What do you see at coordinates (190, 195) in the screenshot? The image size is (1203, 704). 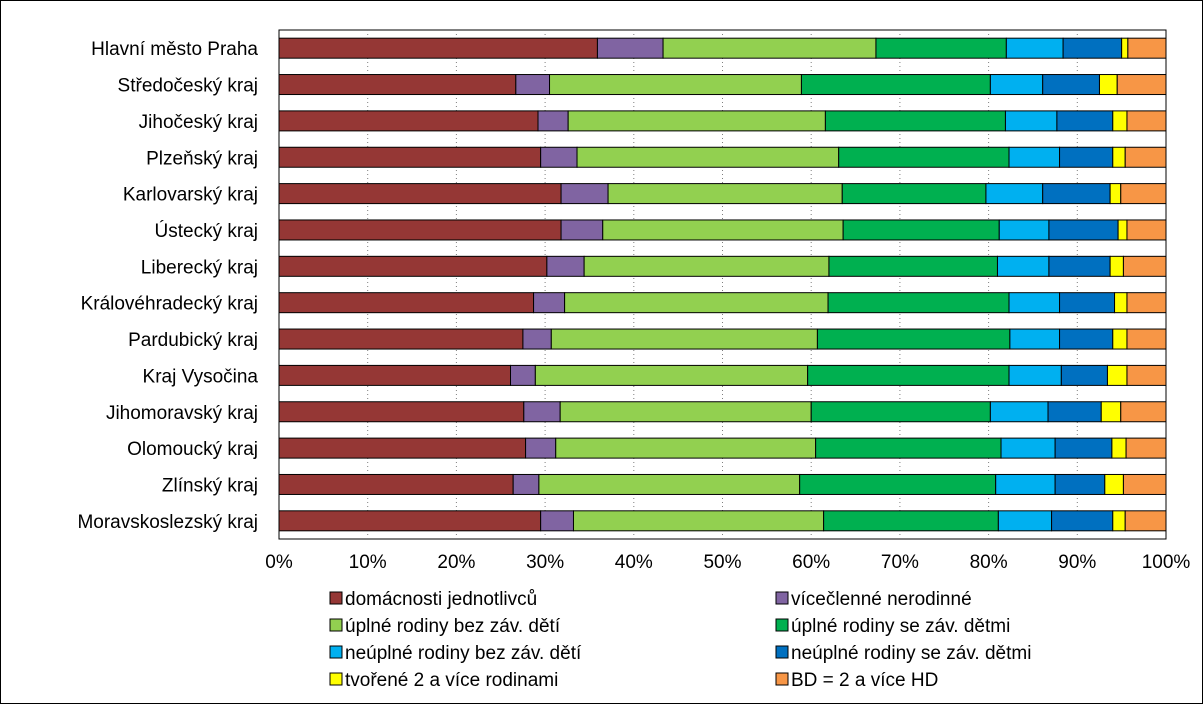 I see `category-label: Karlovarský kraj` at bounding box center [190, 195].